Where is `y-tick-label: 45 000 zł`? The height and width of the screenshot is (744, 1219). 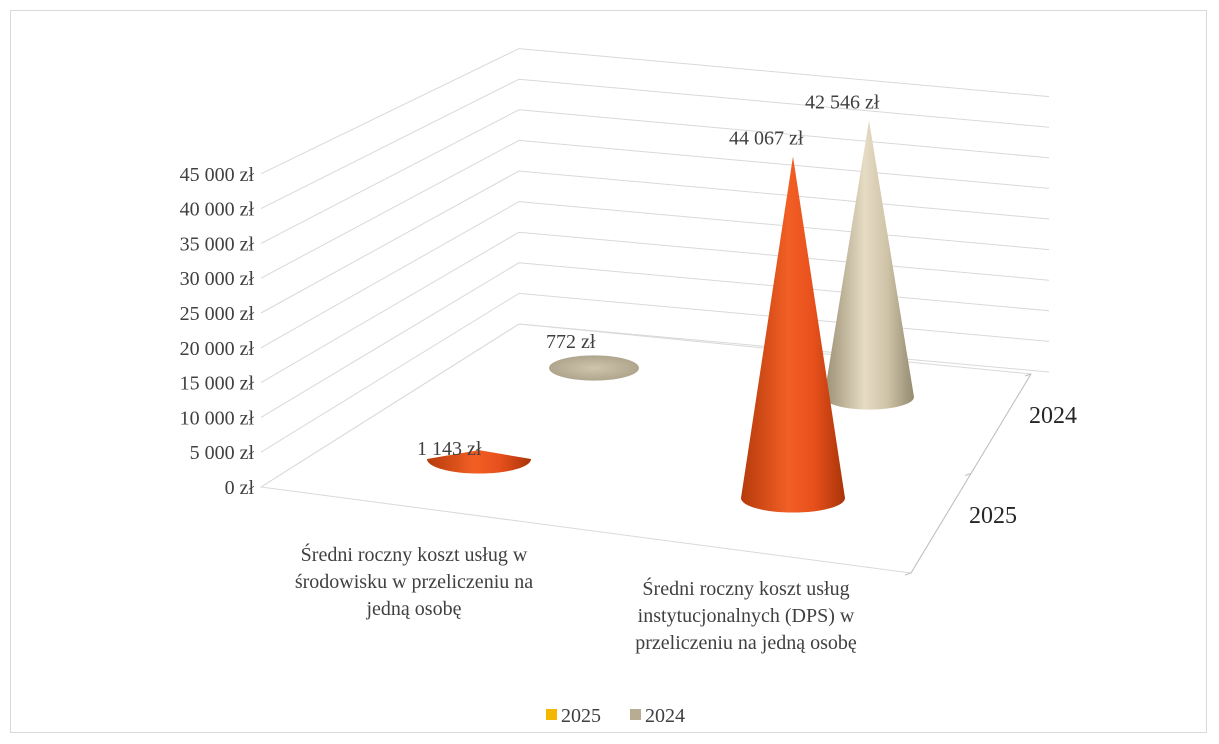
y-tick-label: 45 000 zł is located at coordinates (217, 175).